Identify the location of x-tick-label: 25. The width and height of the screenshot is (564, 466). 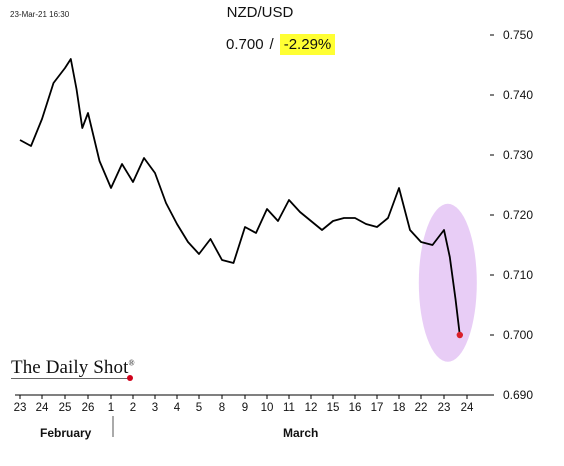
(65, 408).